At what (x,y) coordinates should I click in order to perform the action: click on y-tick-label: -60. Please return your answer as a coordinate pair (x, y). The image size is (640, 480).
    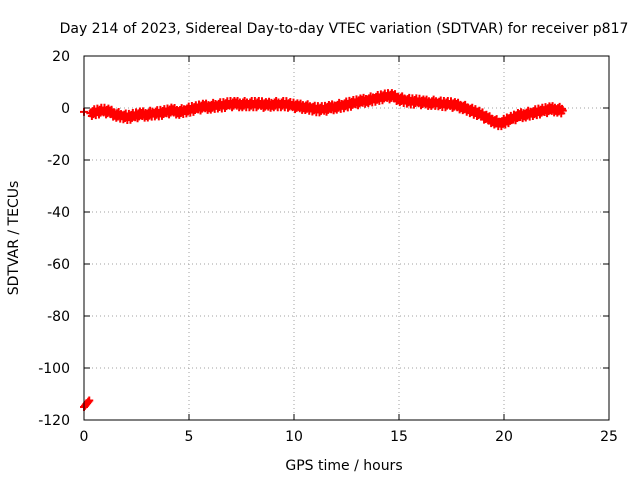
    Looking at the image, I should click on (58, 265).